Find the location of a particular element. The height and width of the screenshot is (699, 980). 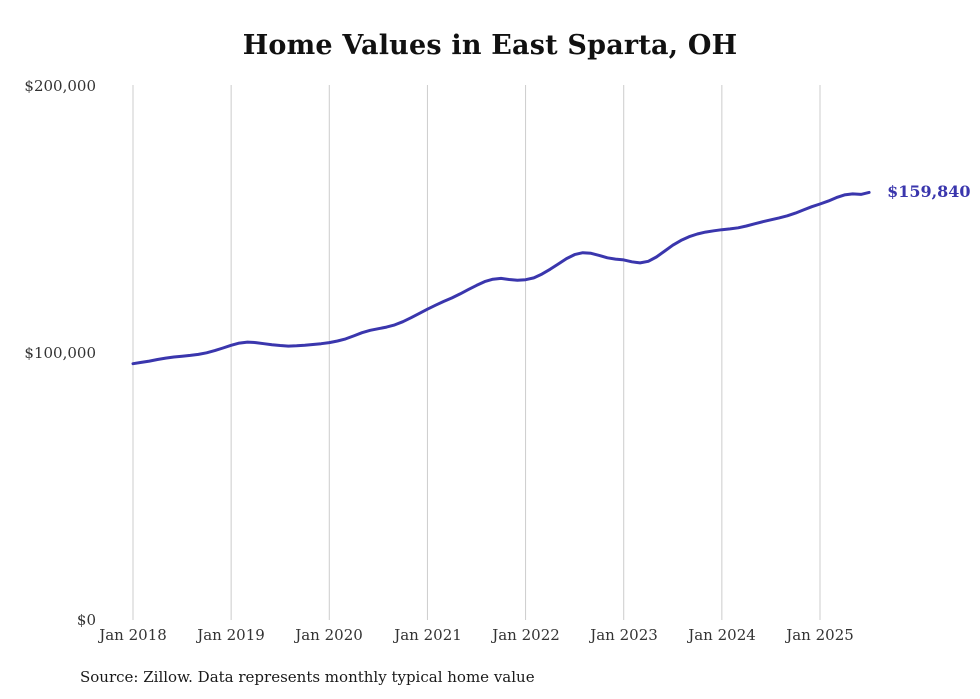

latest-value-label: $159,840 is located at coordinates (929, 192).